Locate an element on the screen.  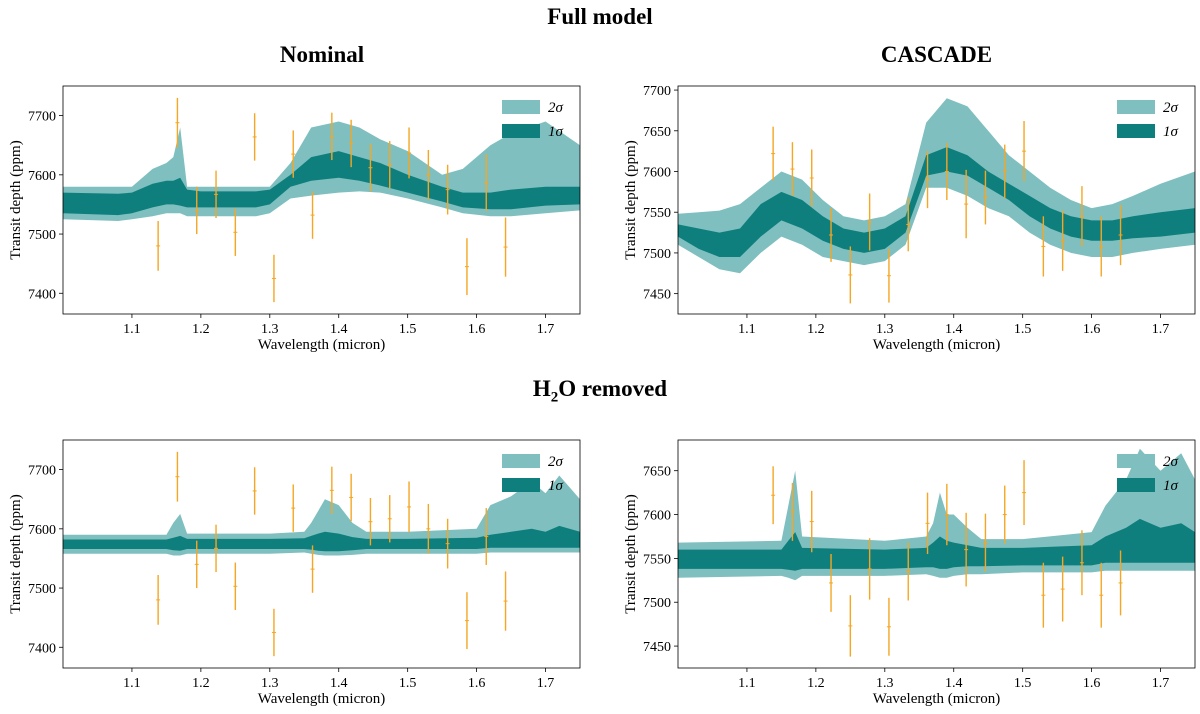
row-title-h2o-suffix: O removed is located at coordinates (613, 388).